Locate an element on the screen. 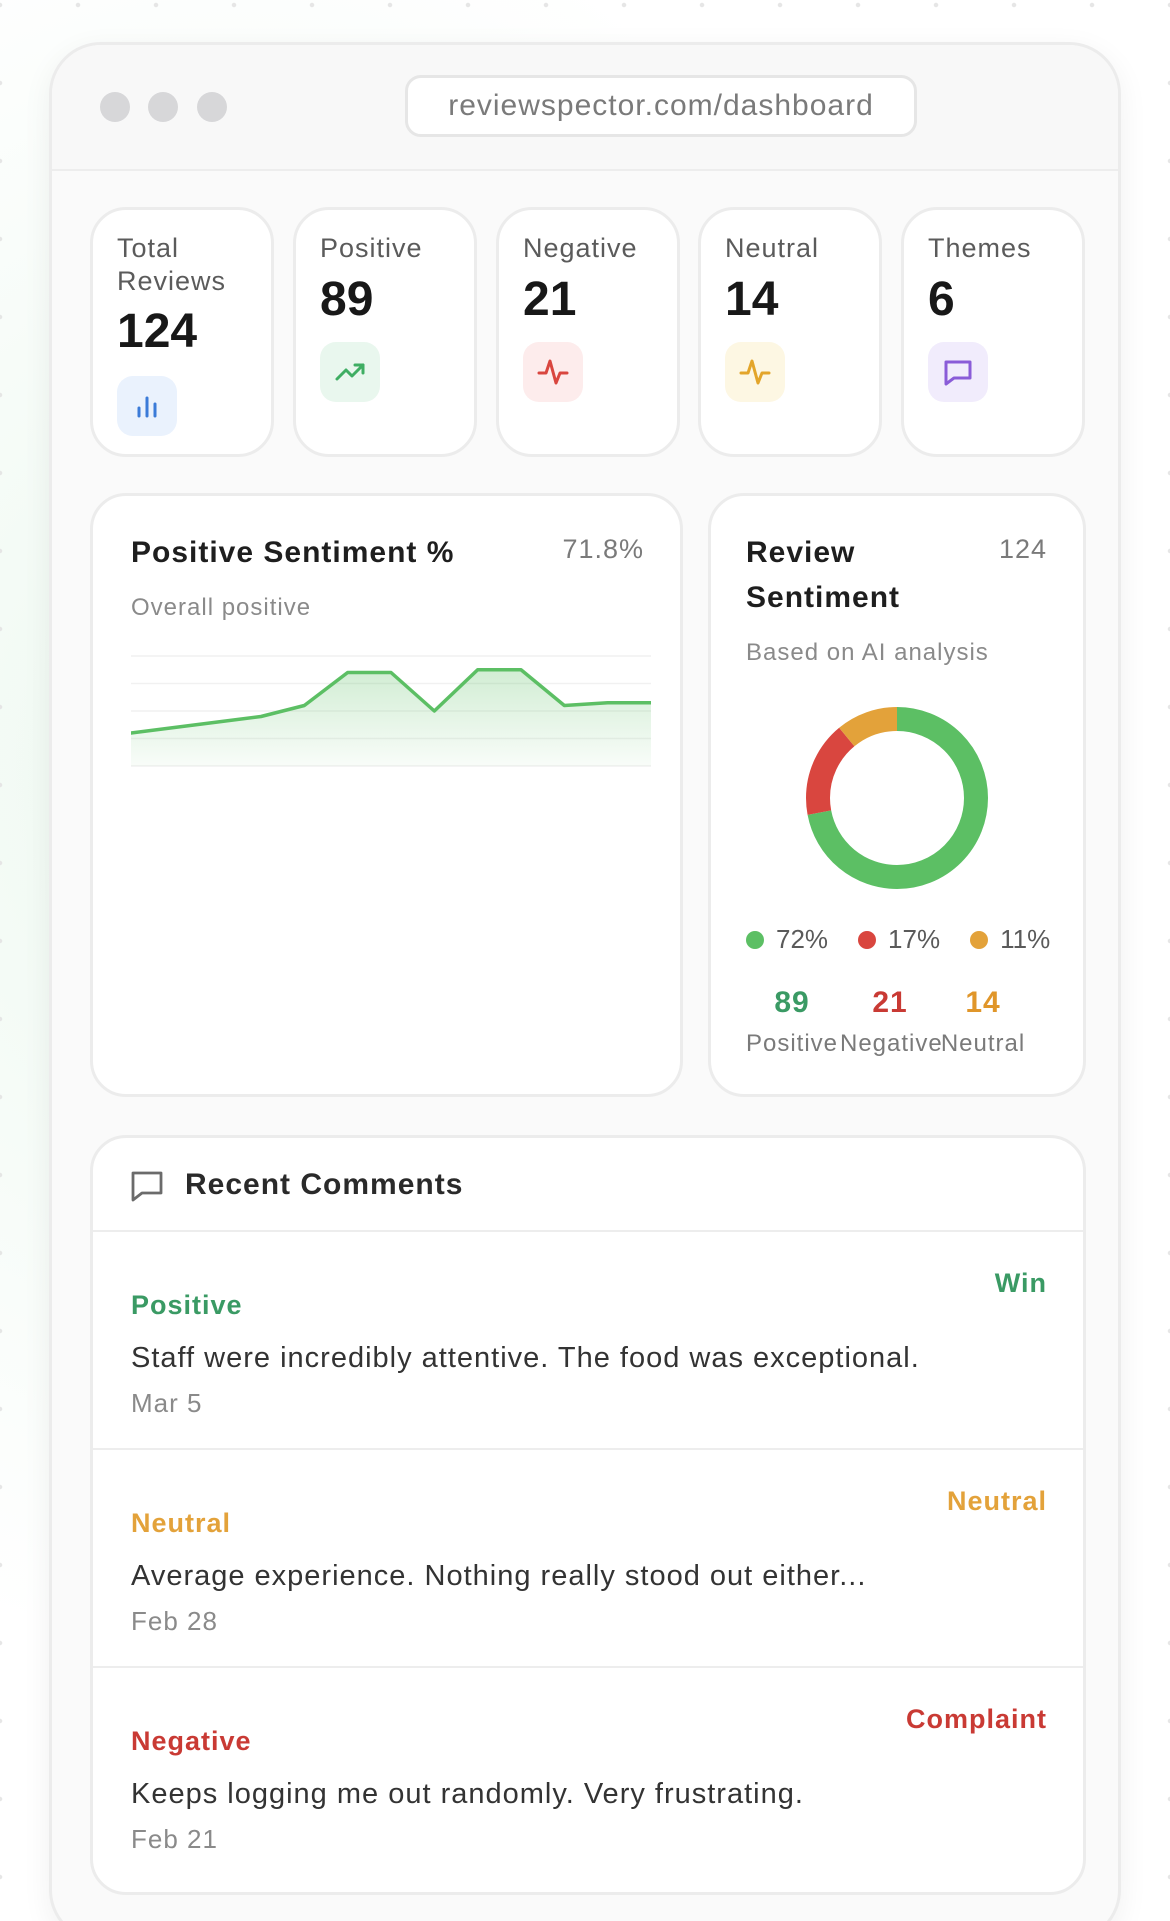  stat-card-negative: Negative 21 is located at coordinates (588, 332).